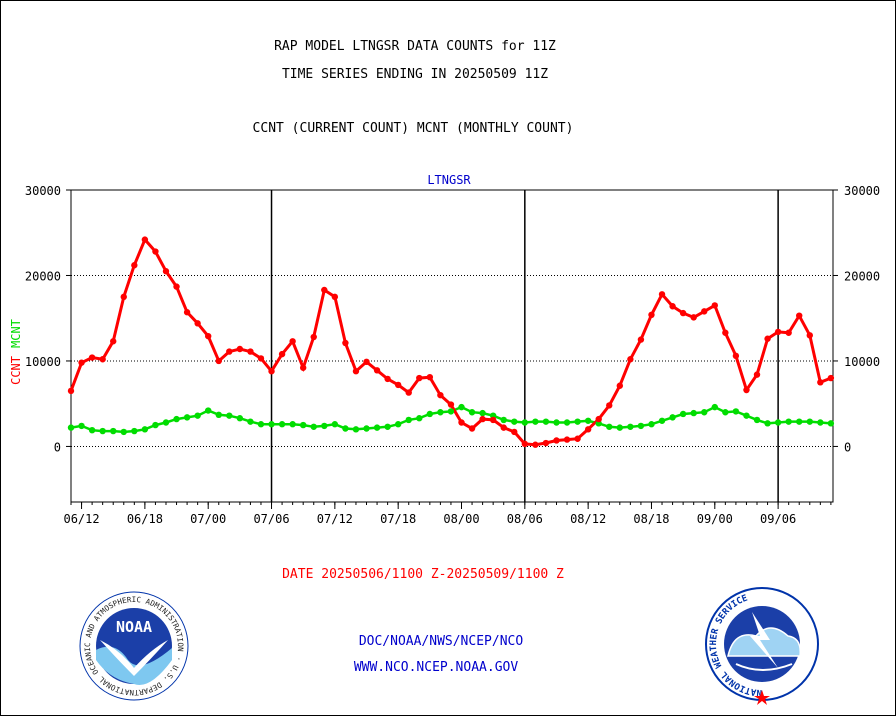 This screenshot has height=716, width=896. What do you see at coordinates (651, 519) in the screenshot?
I see `x-tick-label: 08/18` at bounding box center [651, 519].